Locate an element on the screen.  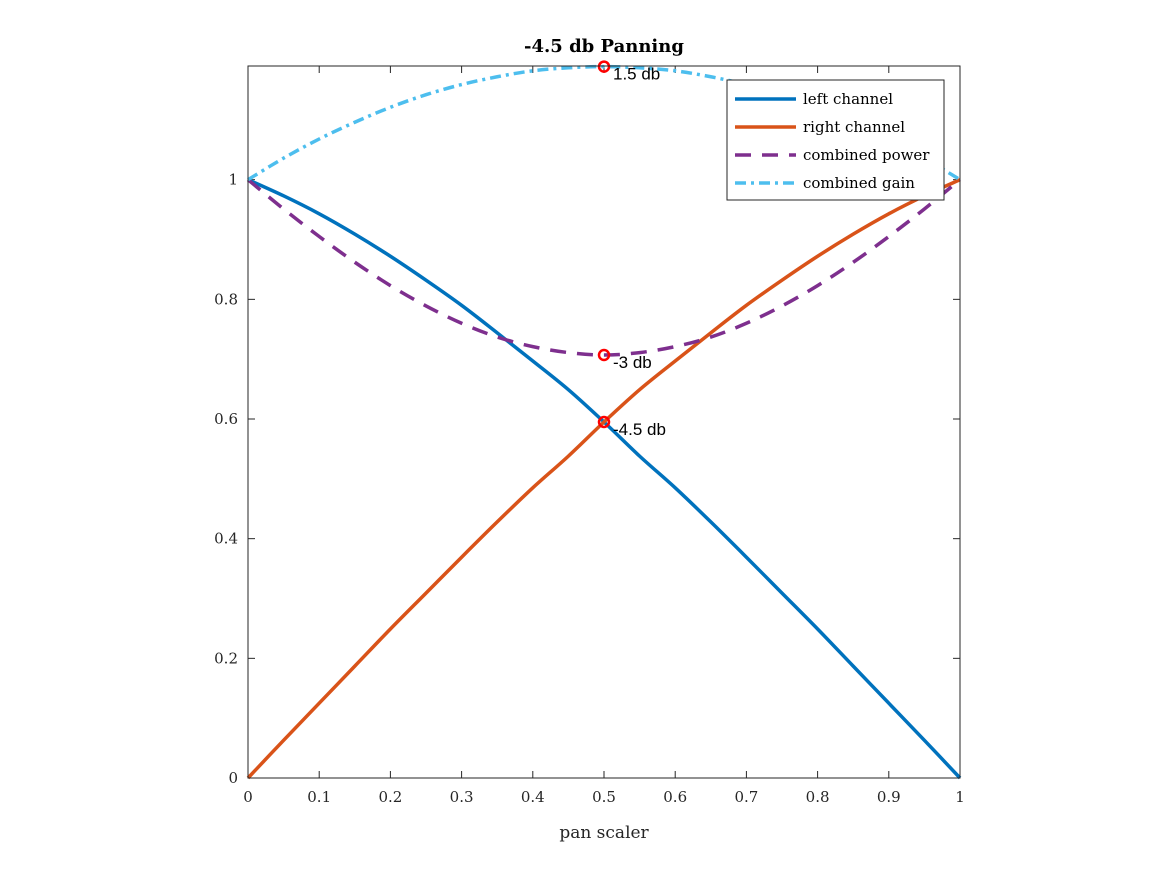
y-tick-label: 0.4 is located at coordinates (226, 539).